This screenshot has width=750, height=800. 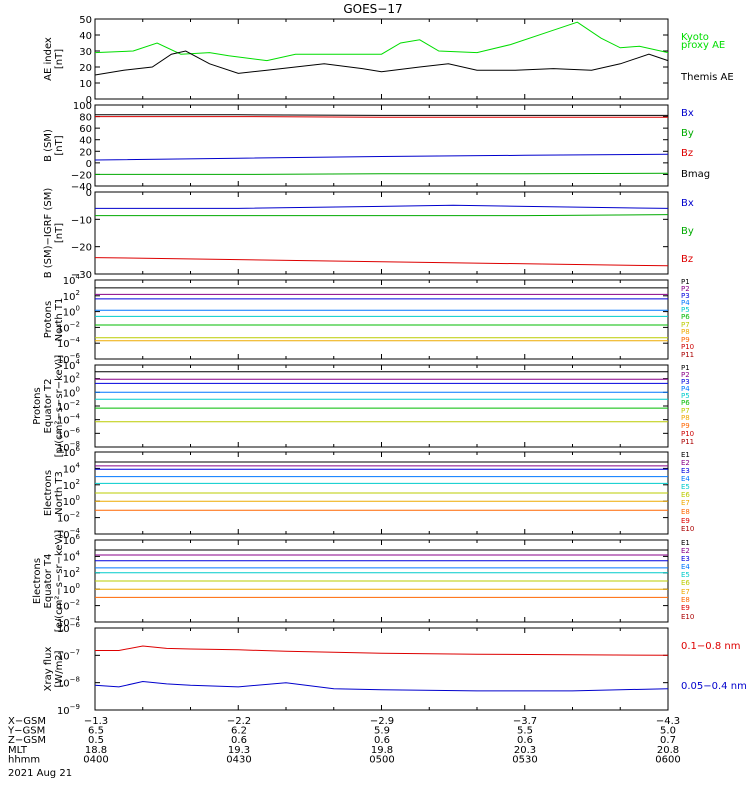 What do you see at coordinates (59, 581) in the screenshot?
I see `y-axis-label: [e/(cm²−s−sr−keV)]` at bounding box center [59, 581].